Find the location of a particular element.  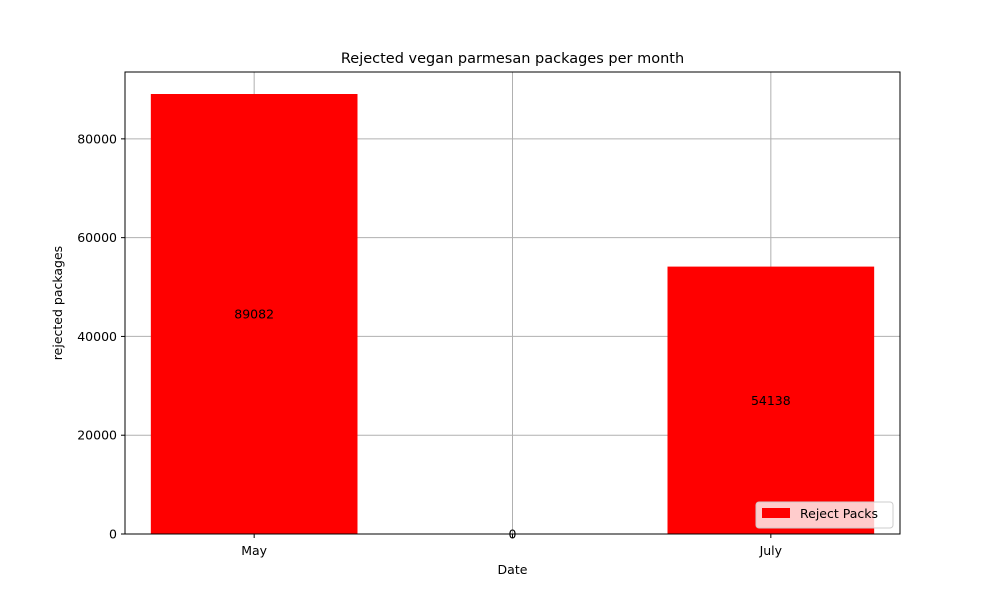

legend-box is located at coordinates (824, 515).